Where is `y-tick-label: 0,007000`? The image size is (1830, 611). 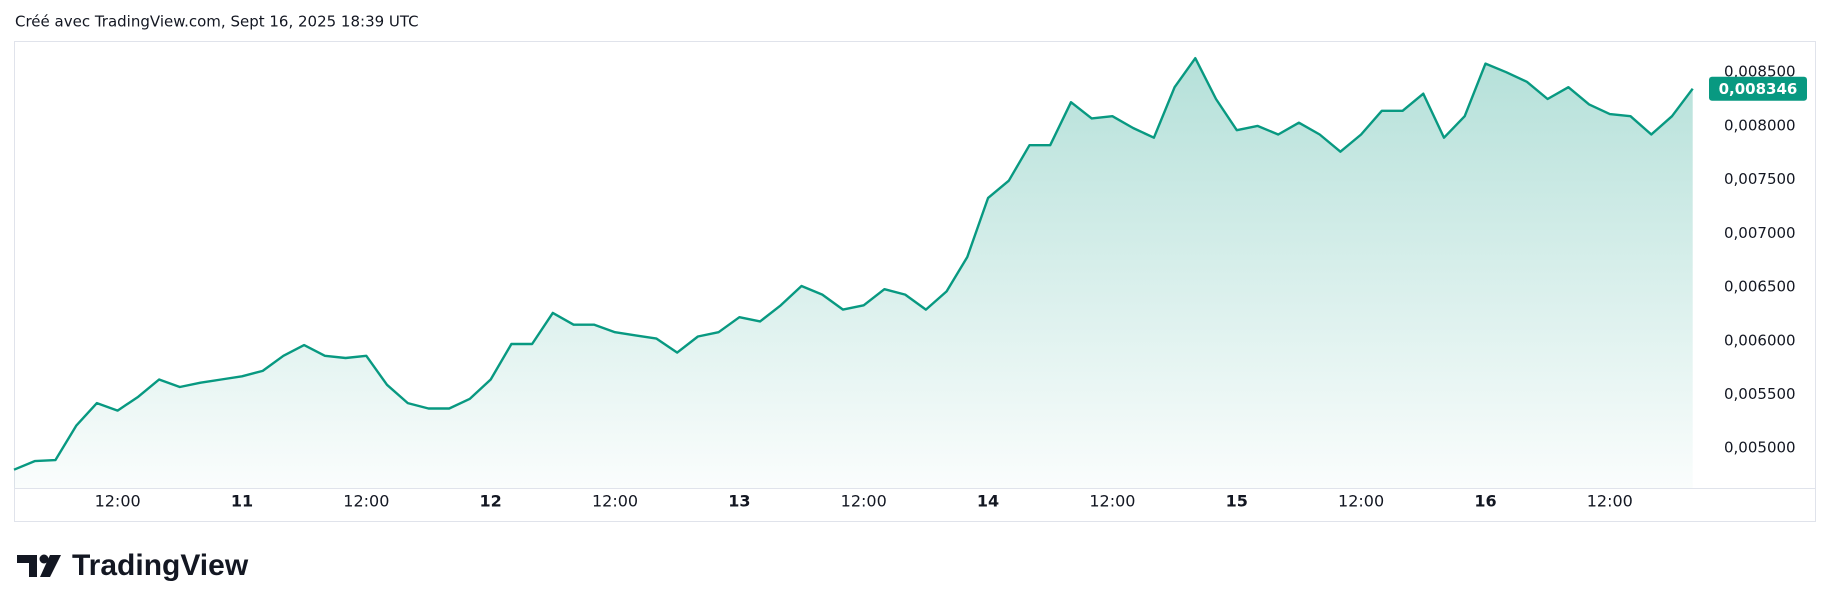
y-tick-label: 0,007000 is located at coordinates (1760, 233).